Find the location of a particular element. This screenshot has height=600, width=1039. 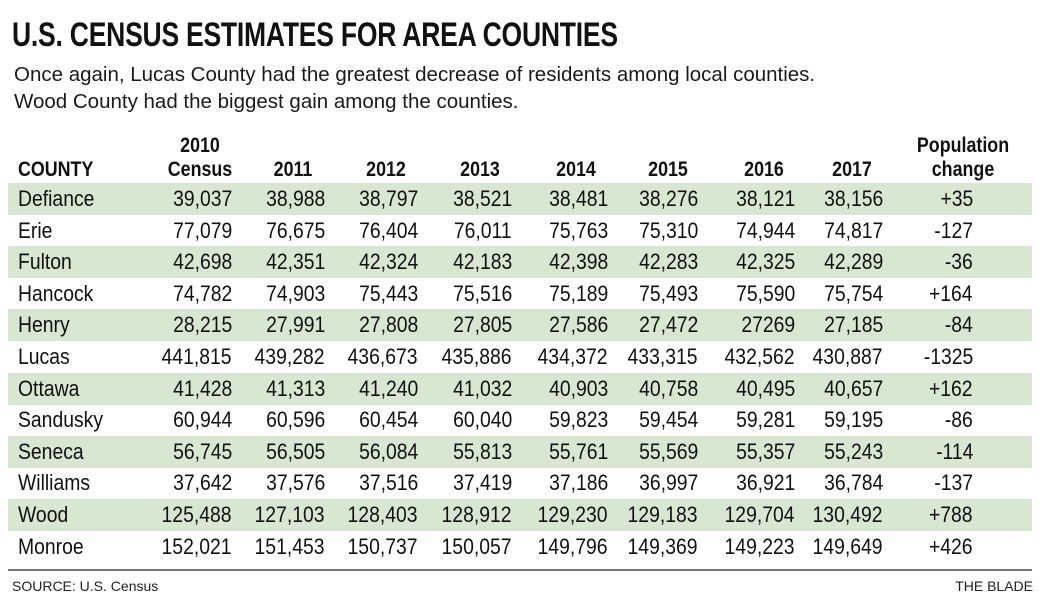

population-cell: 151,453 is located at coordinates (290, 546).